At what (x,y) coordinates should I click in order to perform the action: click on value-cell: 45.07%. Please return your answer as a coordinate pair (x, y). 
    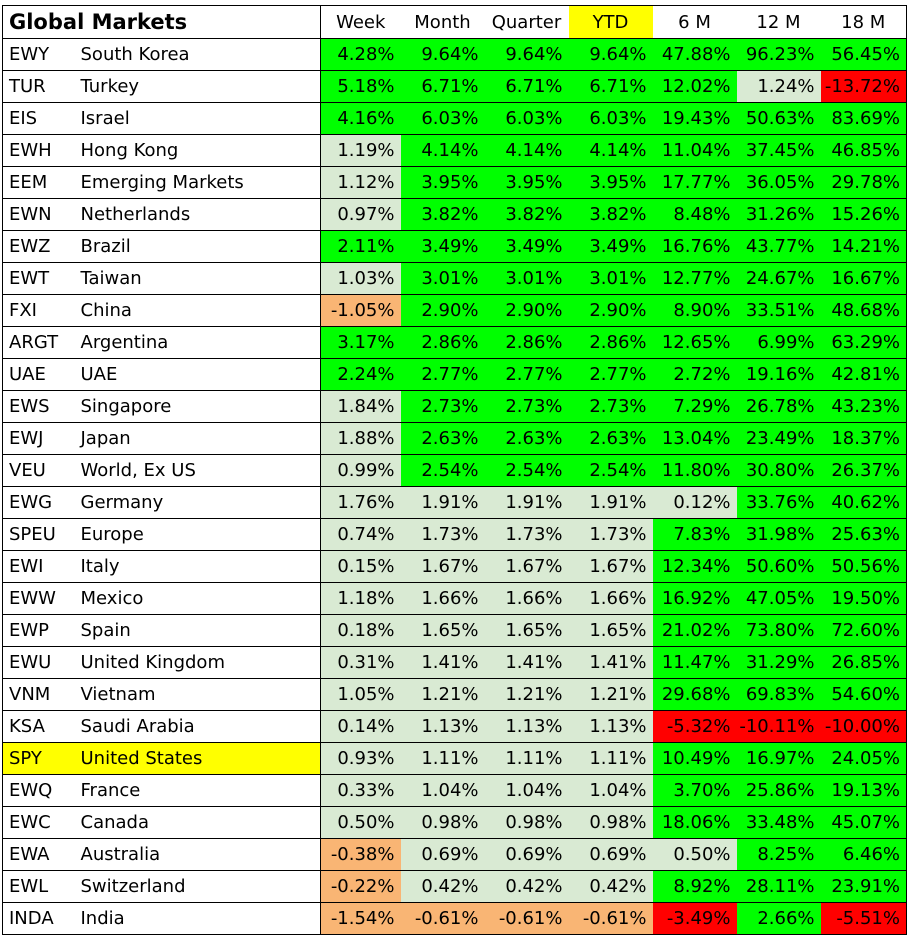
    Looking at the image, I should click on (863, 822).